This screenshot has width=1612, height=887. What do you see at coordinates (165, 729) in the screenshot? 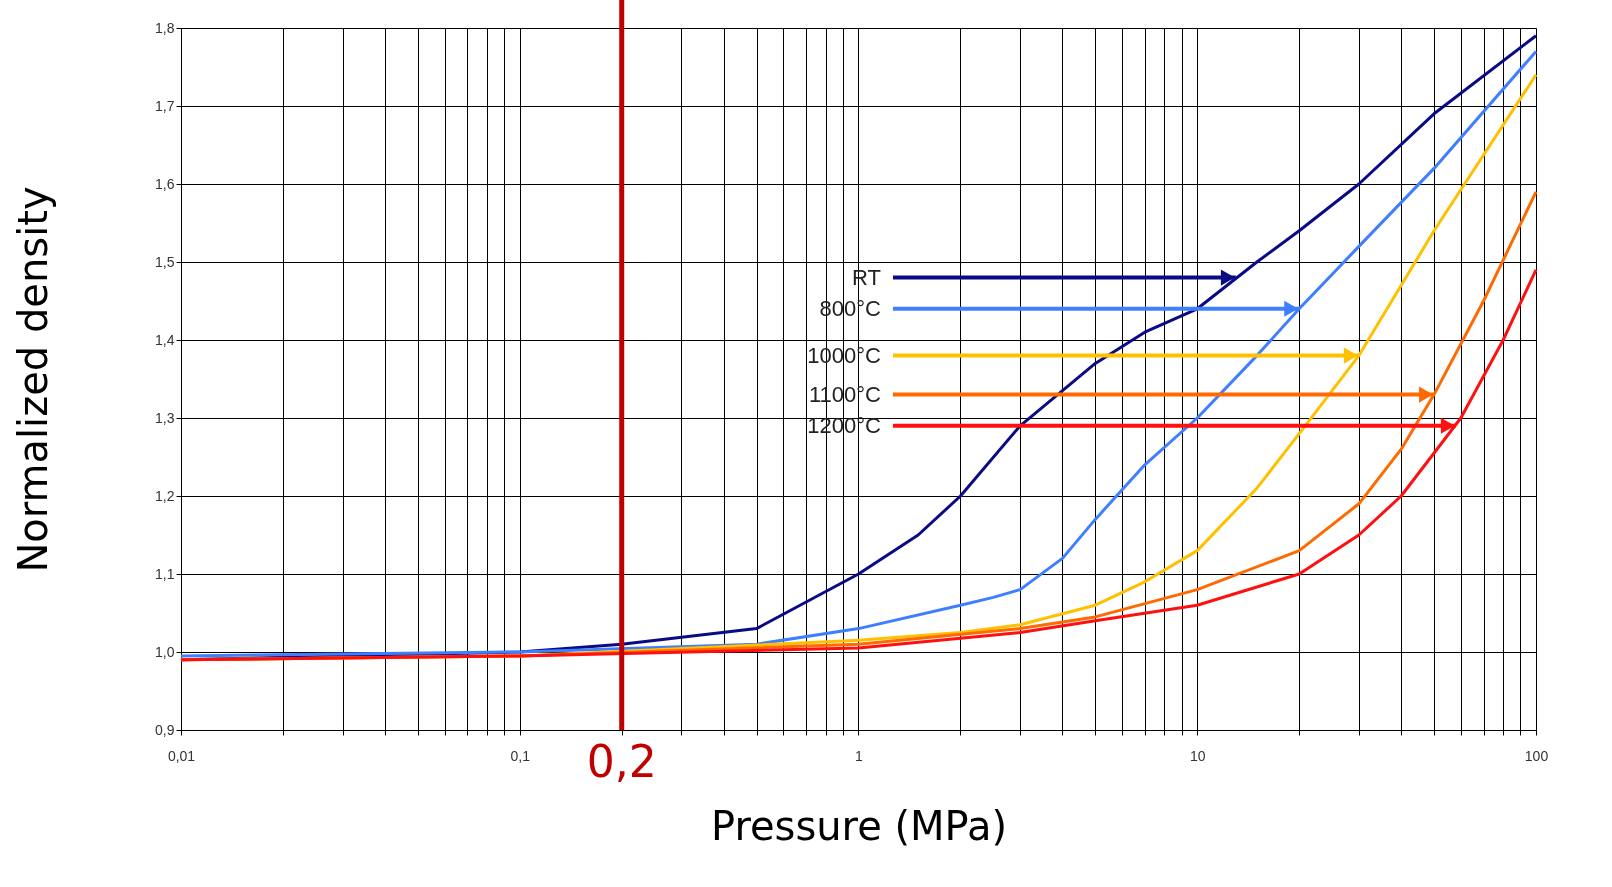
I see `y-tick-label: 0,9` at bounding box center [165, 729].